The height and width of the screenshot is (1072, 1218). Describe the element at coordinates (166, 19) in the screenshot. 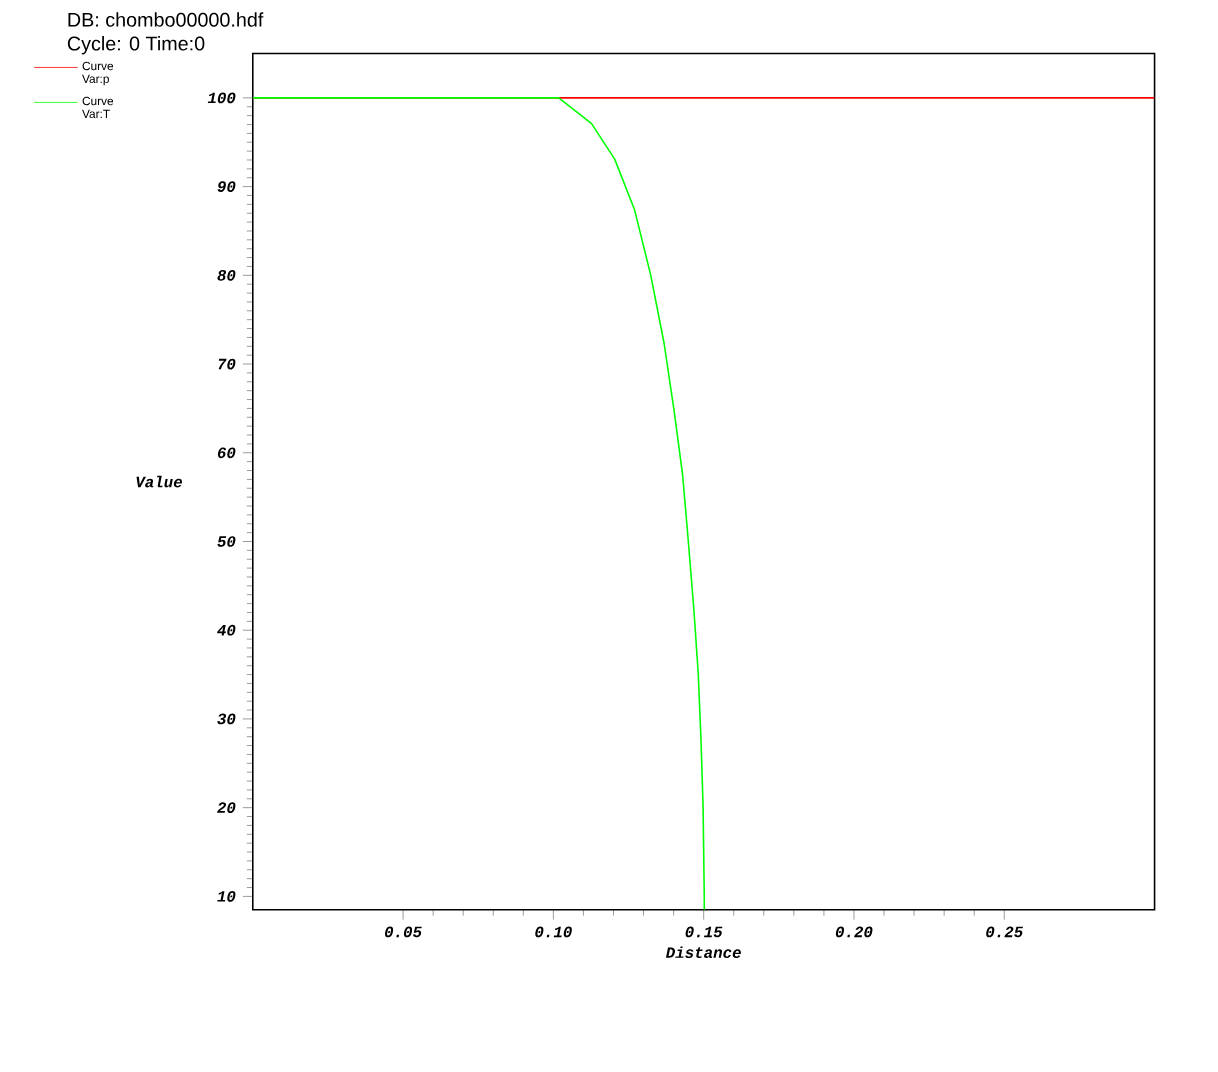

I see `chart-title: DB: chombo00000.hdf` at that location.